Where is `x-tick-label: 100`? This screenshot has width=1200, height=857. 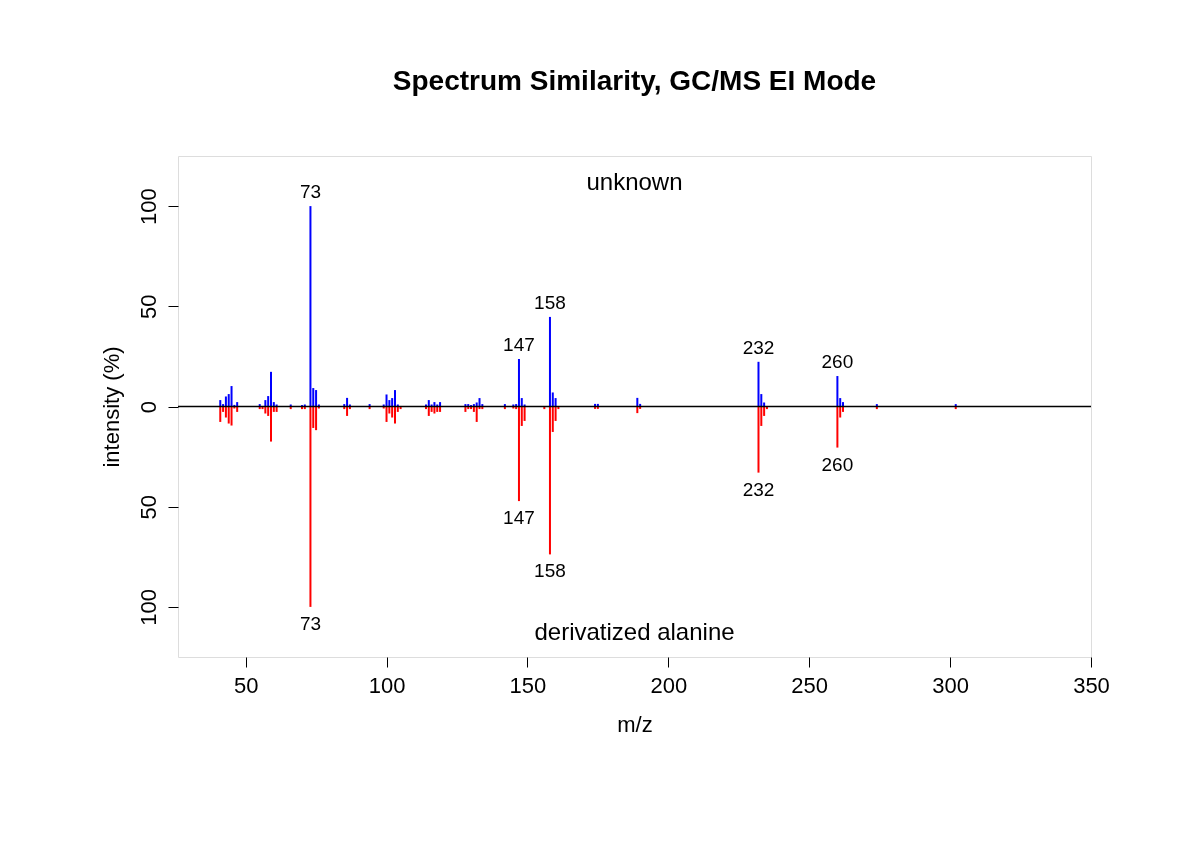
x-tick-label: 100 is located at coordinates (387, 685).